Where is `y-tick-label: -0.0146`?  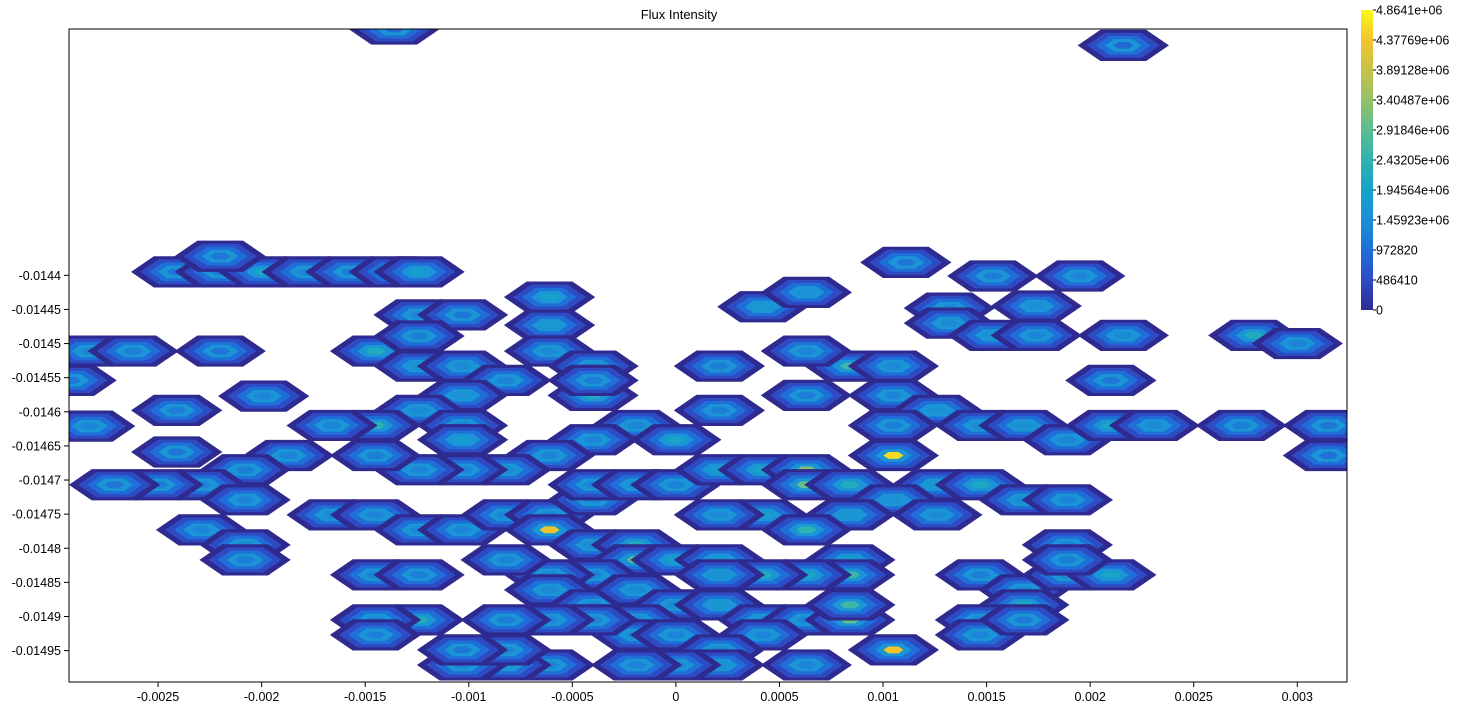
y-tick-label: -0.0146 is located at coordinates (40, 412).